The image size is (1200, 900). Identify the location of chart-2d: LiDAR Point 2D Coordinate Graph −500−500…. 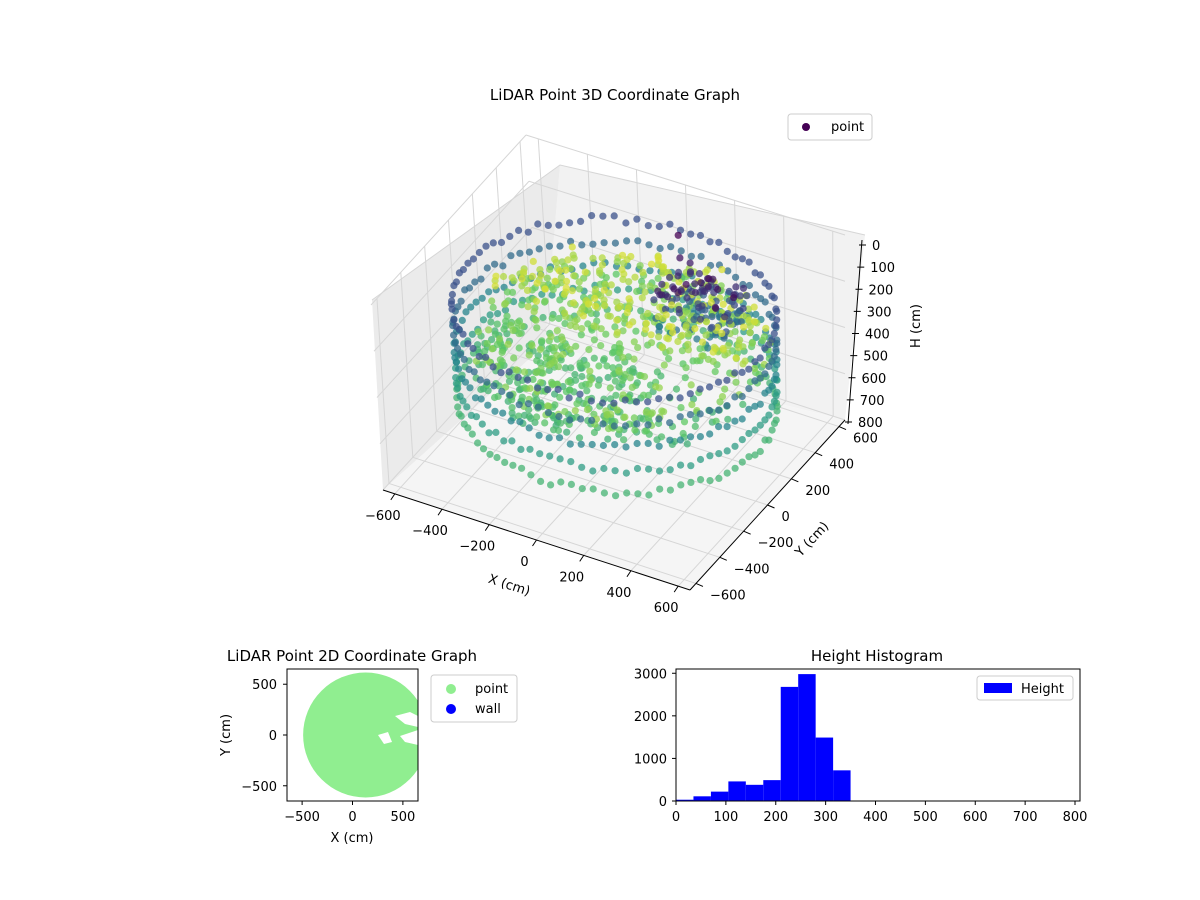
(368, 746).